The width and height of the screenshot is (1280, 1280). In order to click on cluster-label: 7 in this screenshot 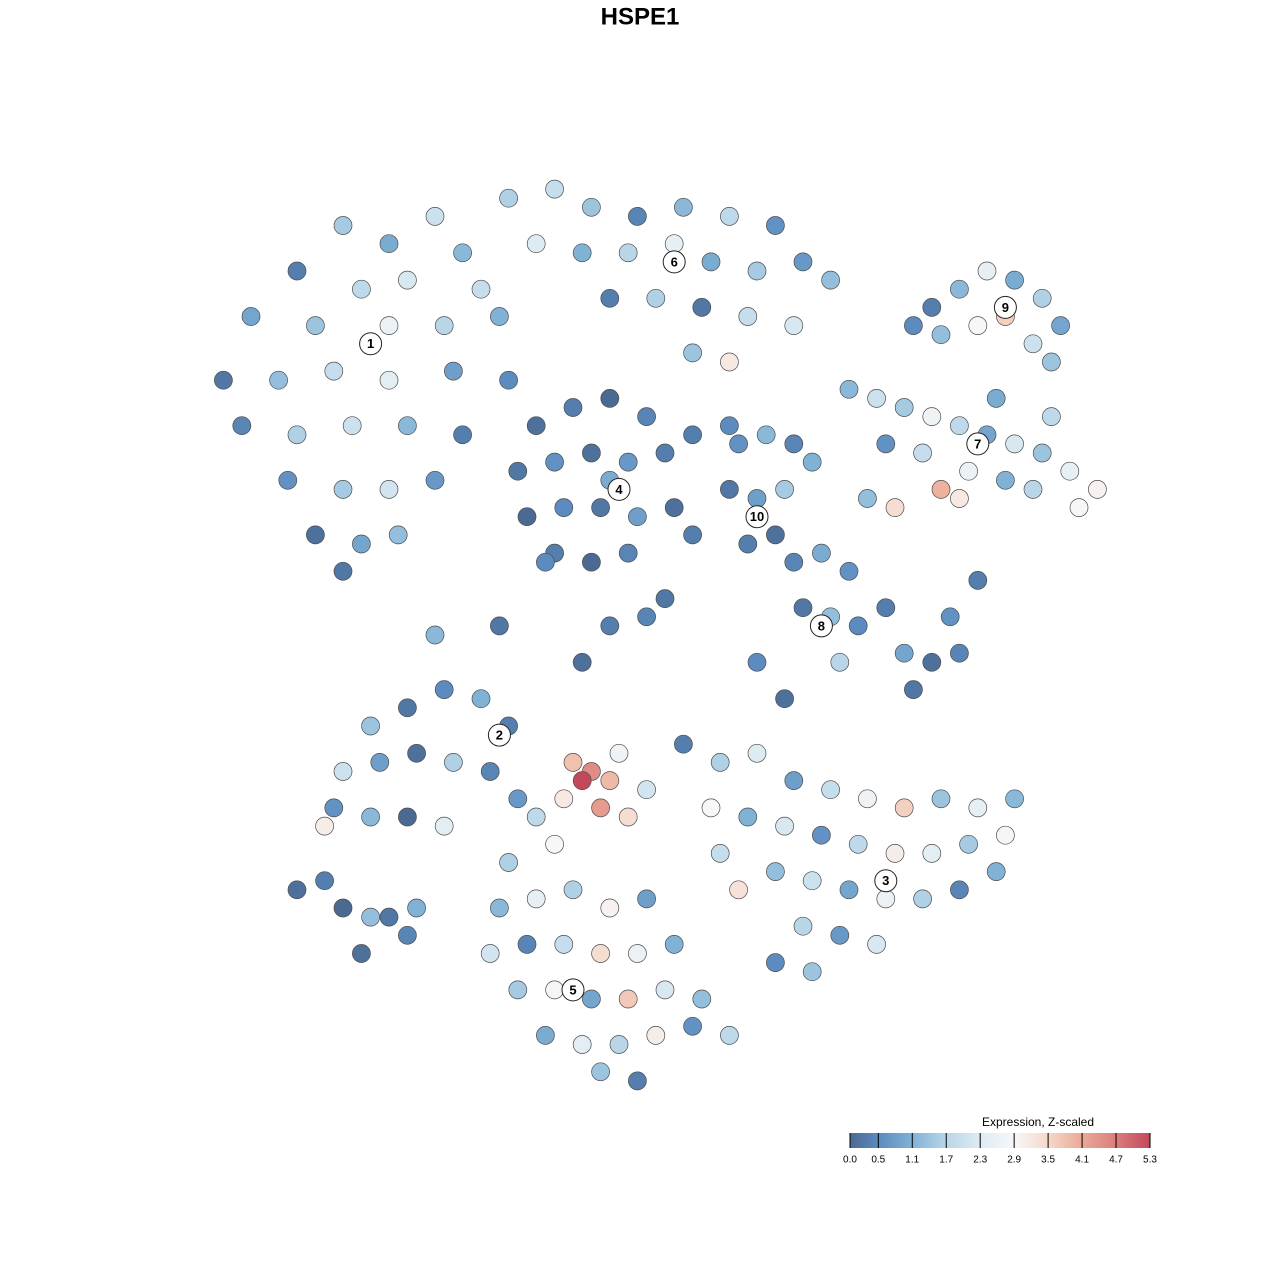, I will do `click(977, 443)`.